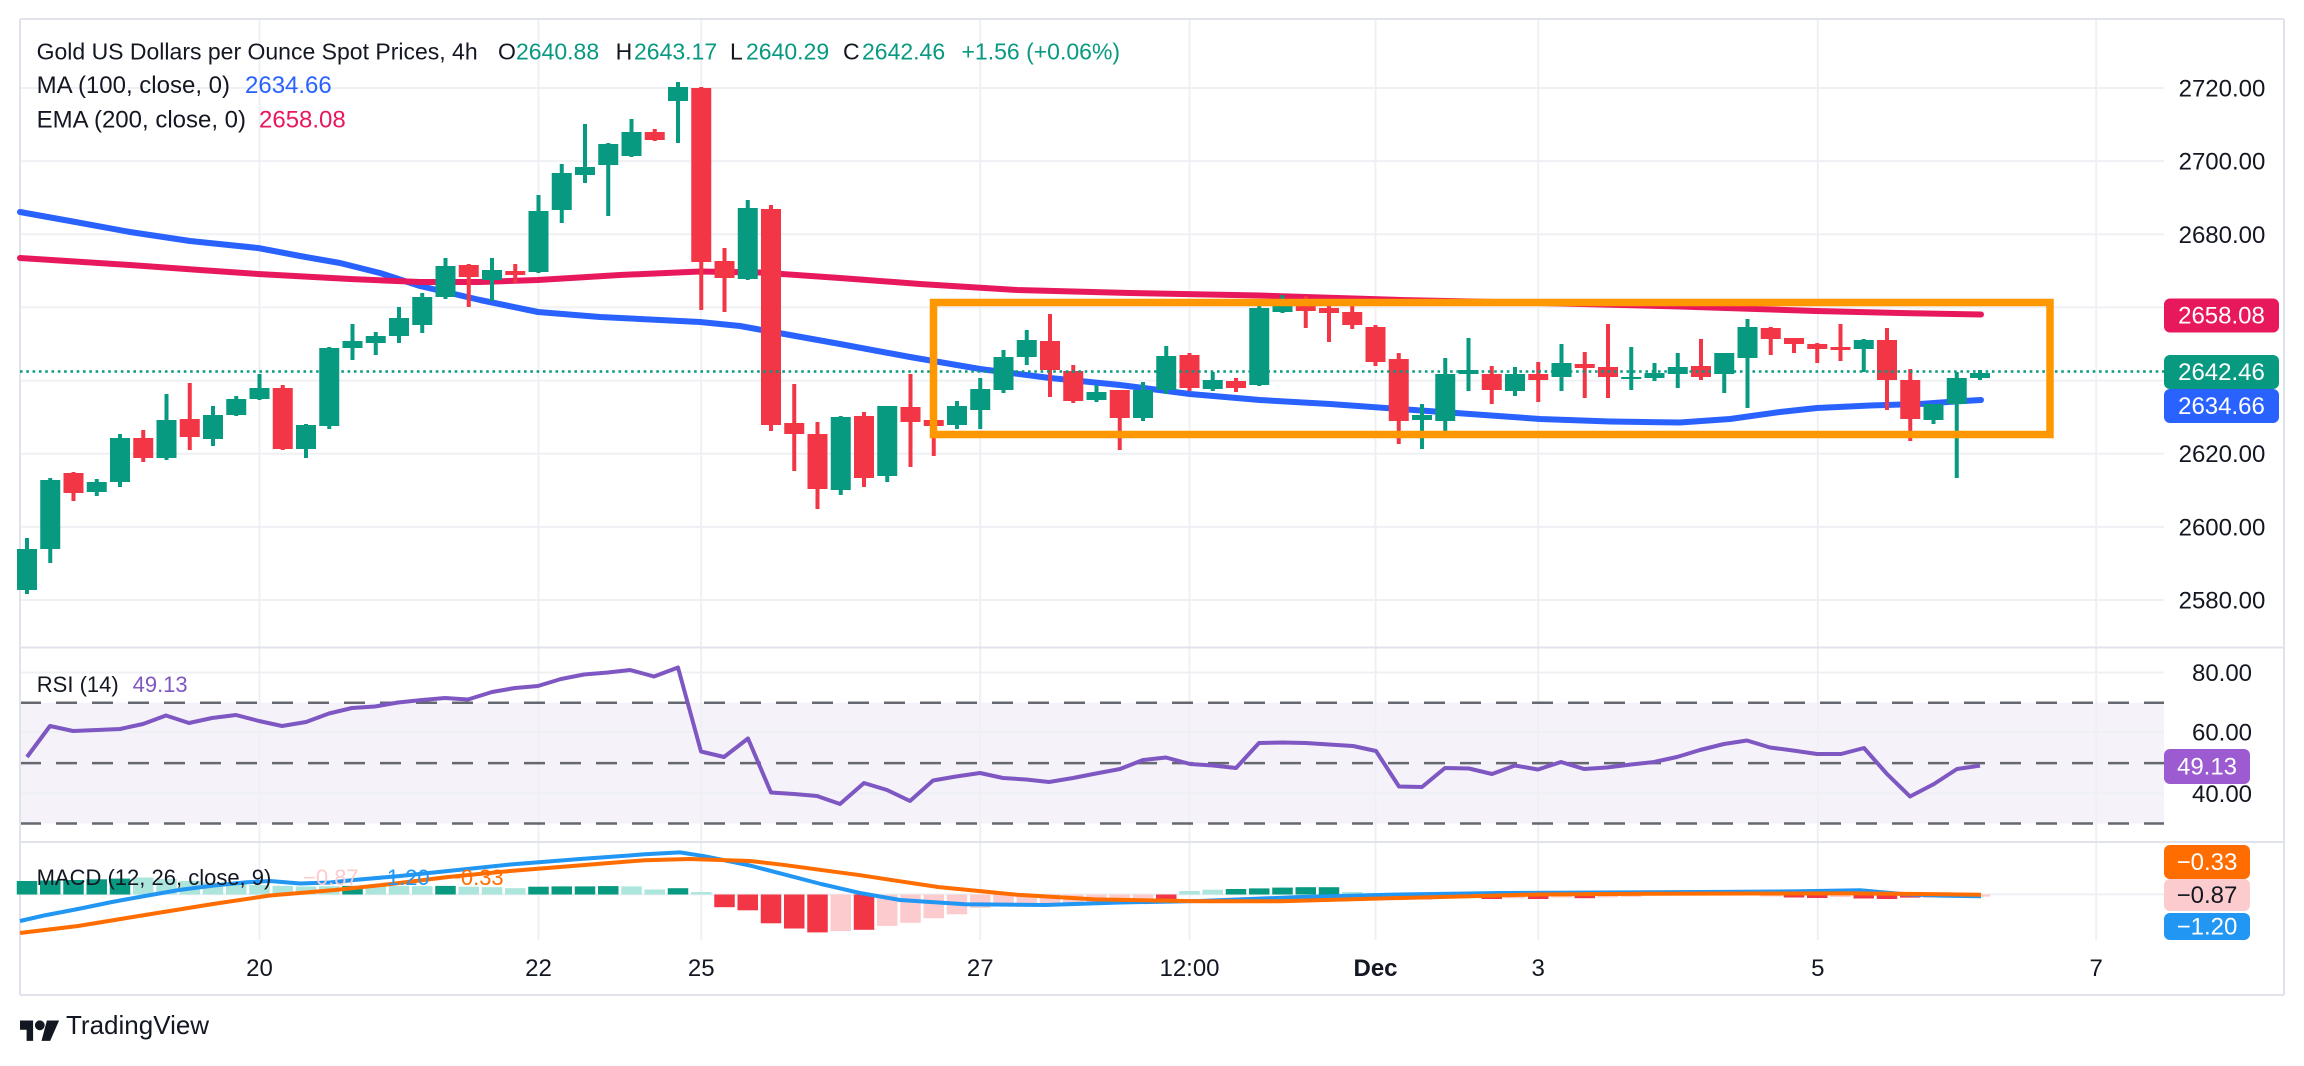 This screenshot has width=2304, height=1066. I want to click on svg-text: 5, so click(1817, 968).